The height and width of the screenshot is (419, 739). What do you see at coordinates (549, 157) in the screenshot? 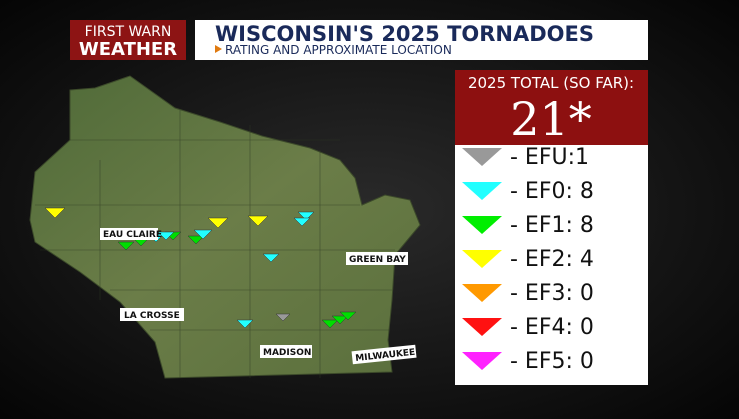
I see `legend-label: - EFU:1` at bounding box center [549, 157].